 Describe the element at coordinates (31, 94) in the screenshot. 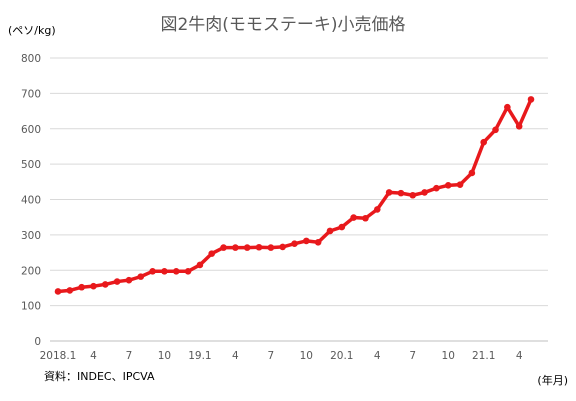

I see `y-tick-label: 700` at that location.